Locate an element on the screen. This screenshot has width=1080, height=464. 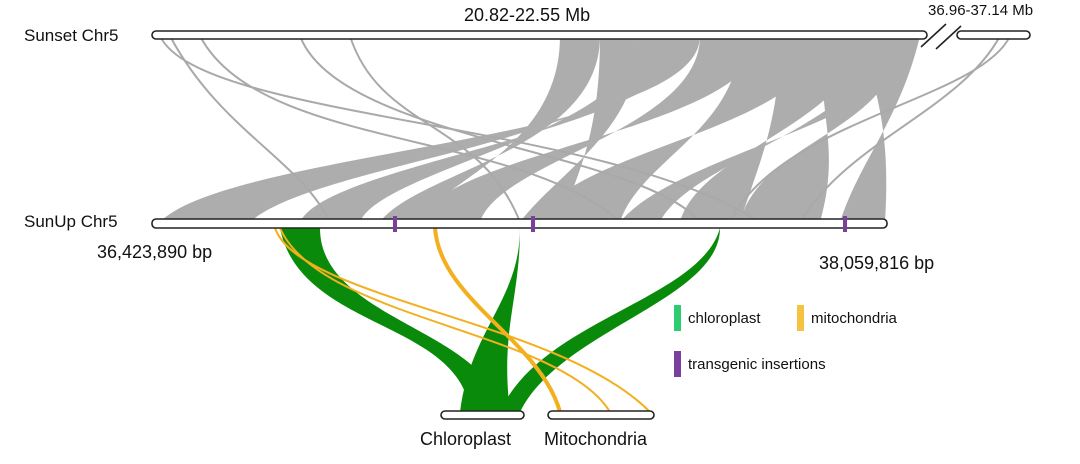
sunset-label: Sunset Chr5 is located at coordinates (71, 35).